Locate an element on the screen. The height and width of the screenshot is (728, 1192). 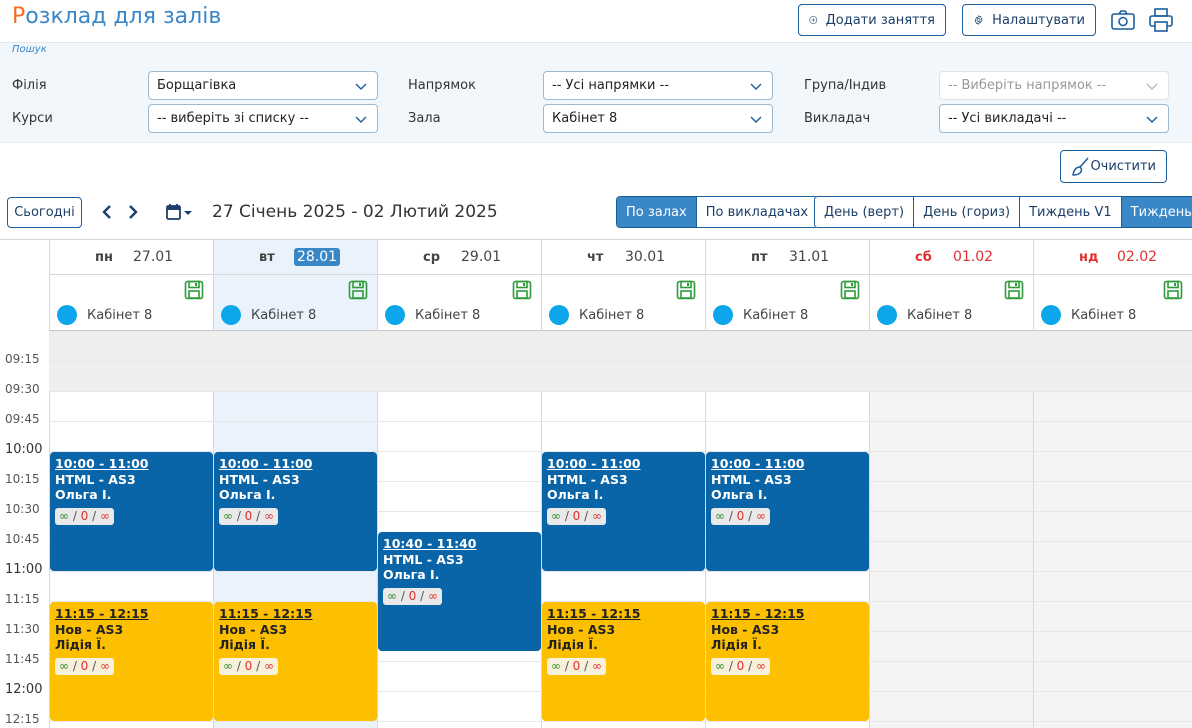
day-date: 29.01 is located at coordinates (481, 257).